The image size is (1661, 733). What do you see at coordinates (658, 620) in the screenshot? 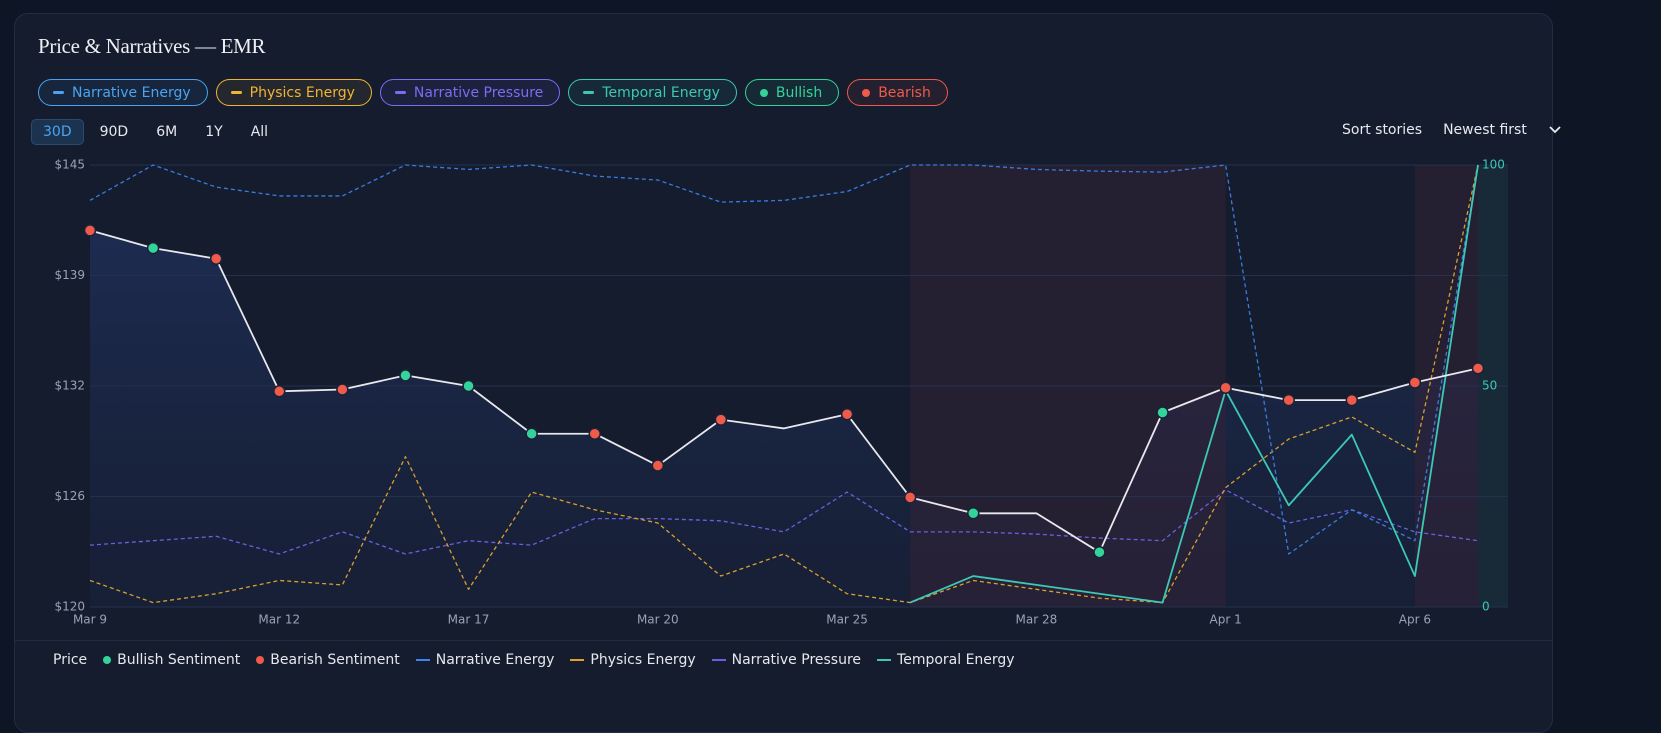
I see `x-tick-label: Mar 20` at bounding box center [658, 620].